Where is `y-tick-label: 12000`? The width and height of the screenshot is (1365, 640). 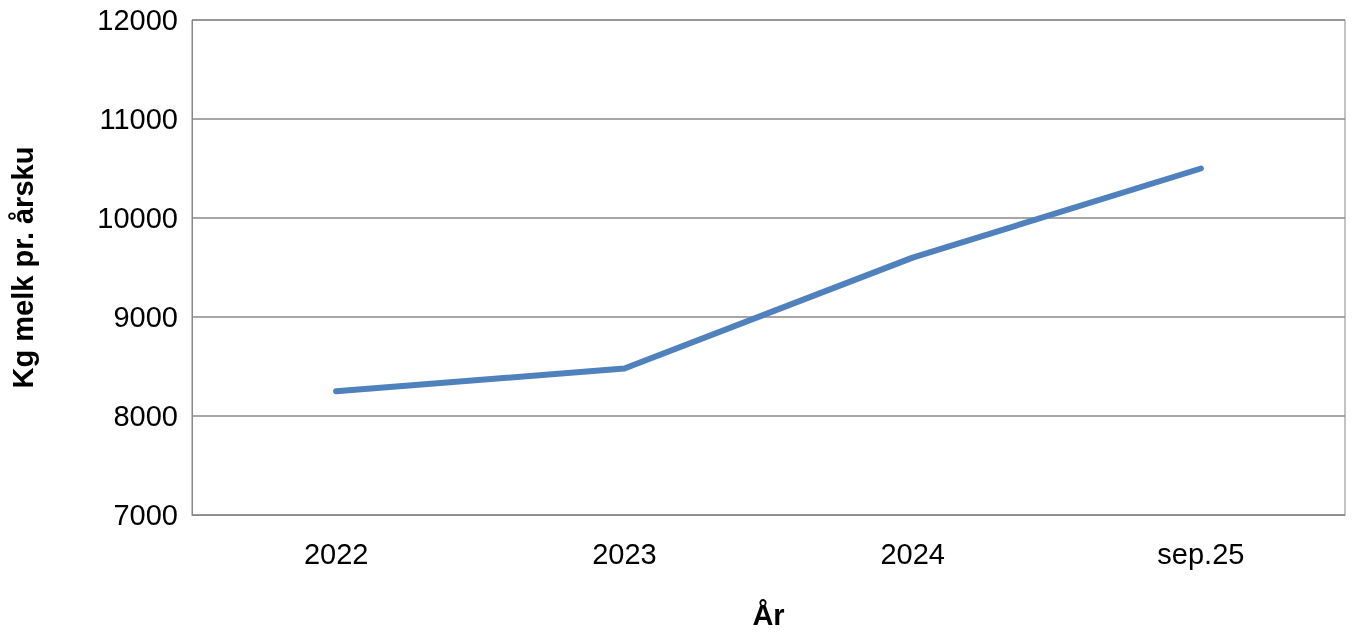 y-tick-label: 12000 is located at coordinates (137, 20).